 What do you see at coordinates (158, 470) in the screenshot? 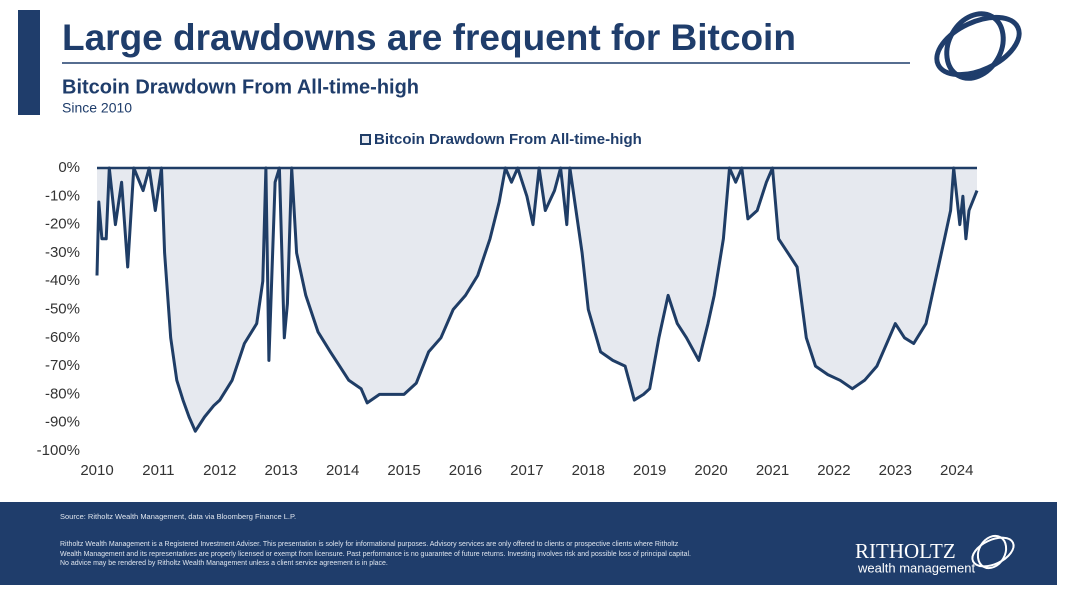
I see `x-tick-label: 2011` at bounding box center [158, 470].